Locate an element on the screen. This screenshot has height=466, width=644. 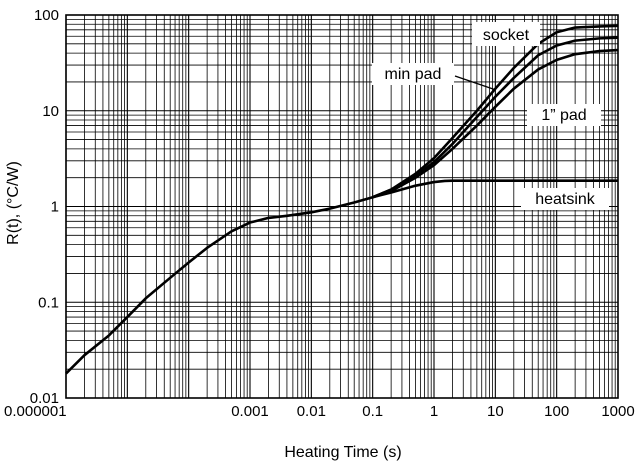
x-tick-label-3: 0.1 is located at coordinates (372, 411).